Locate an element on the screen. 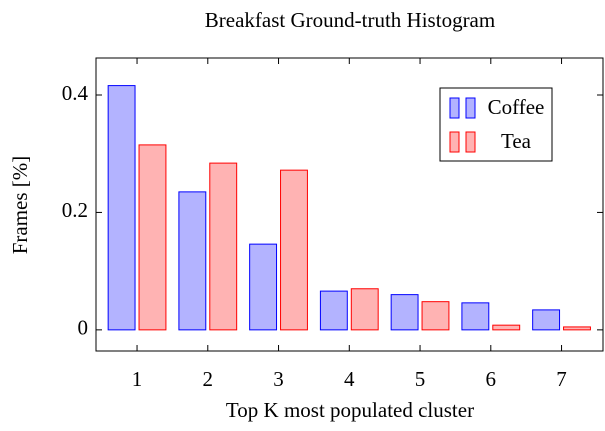  chart-title: Breakfast Ground-truth Histogram is located at coordinates (350, 20).